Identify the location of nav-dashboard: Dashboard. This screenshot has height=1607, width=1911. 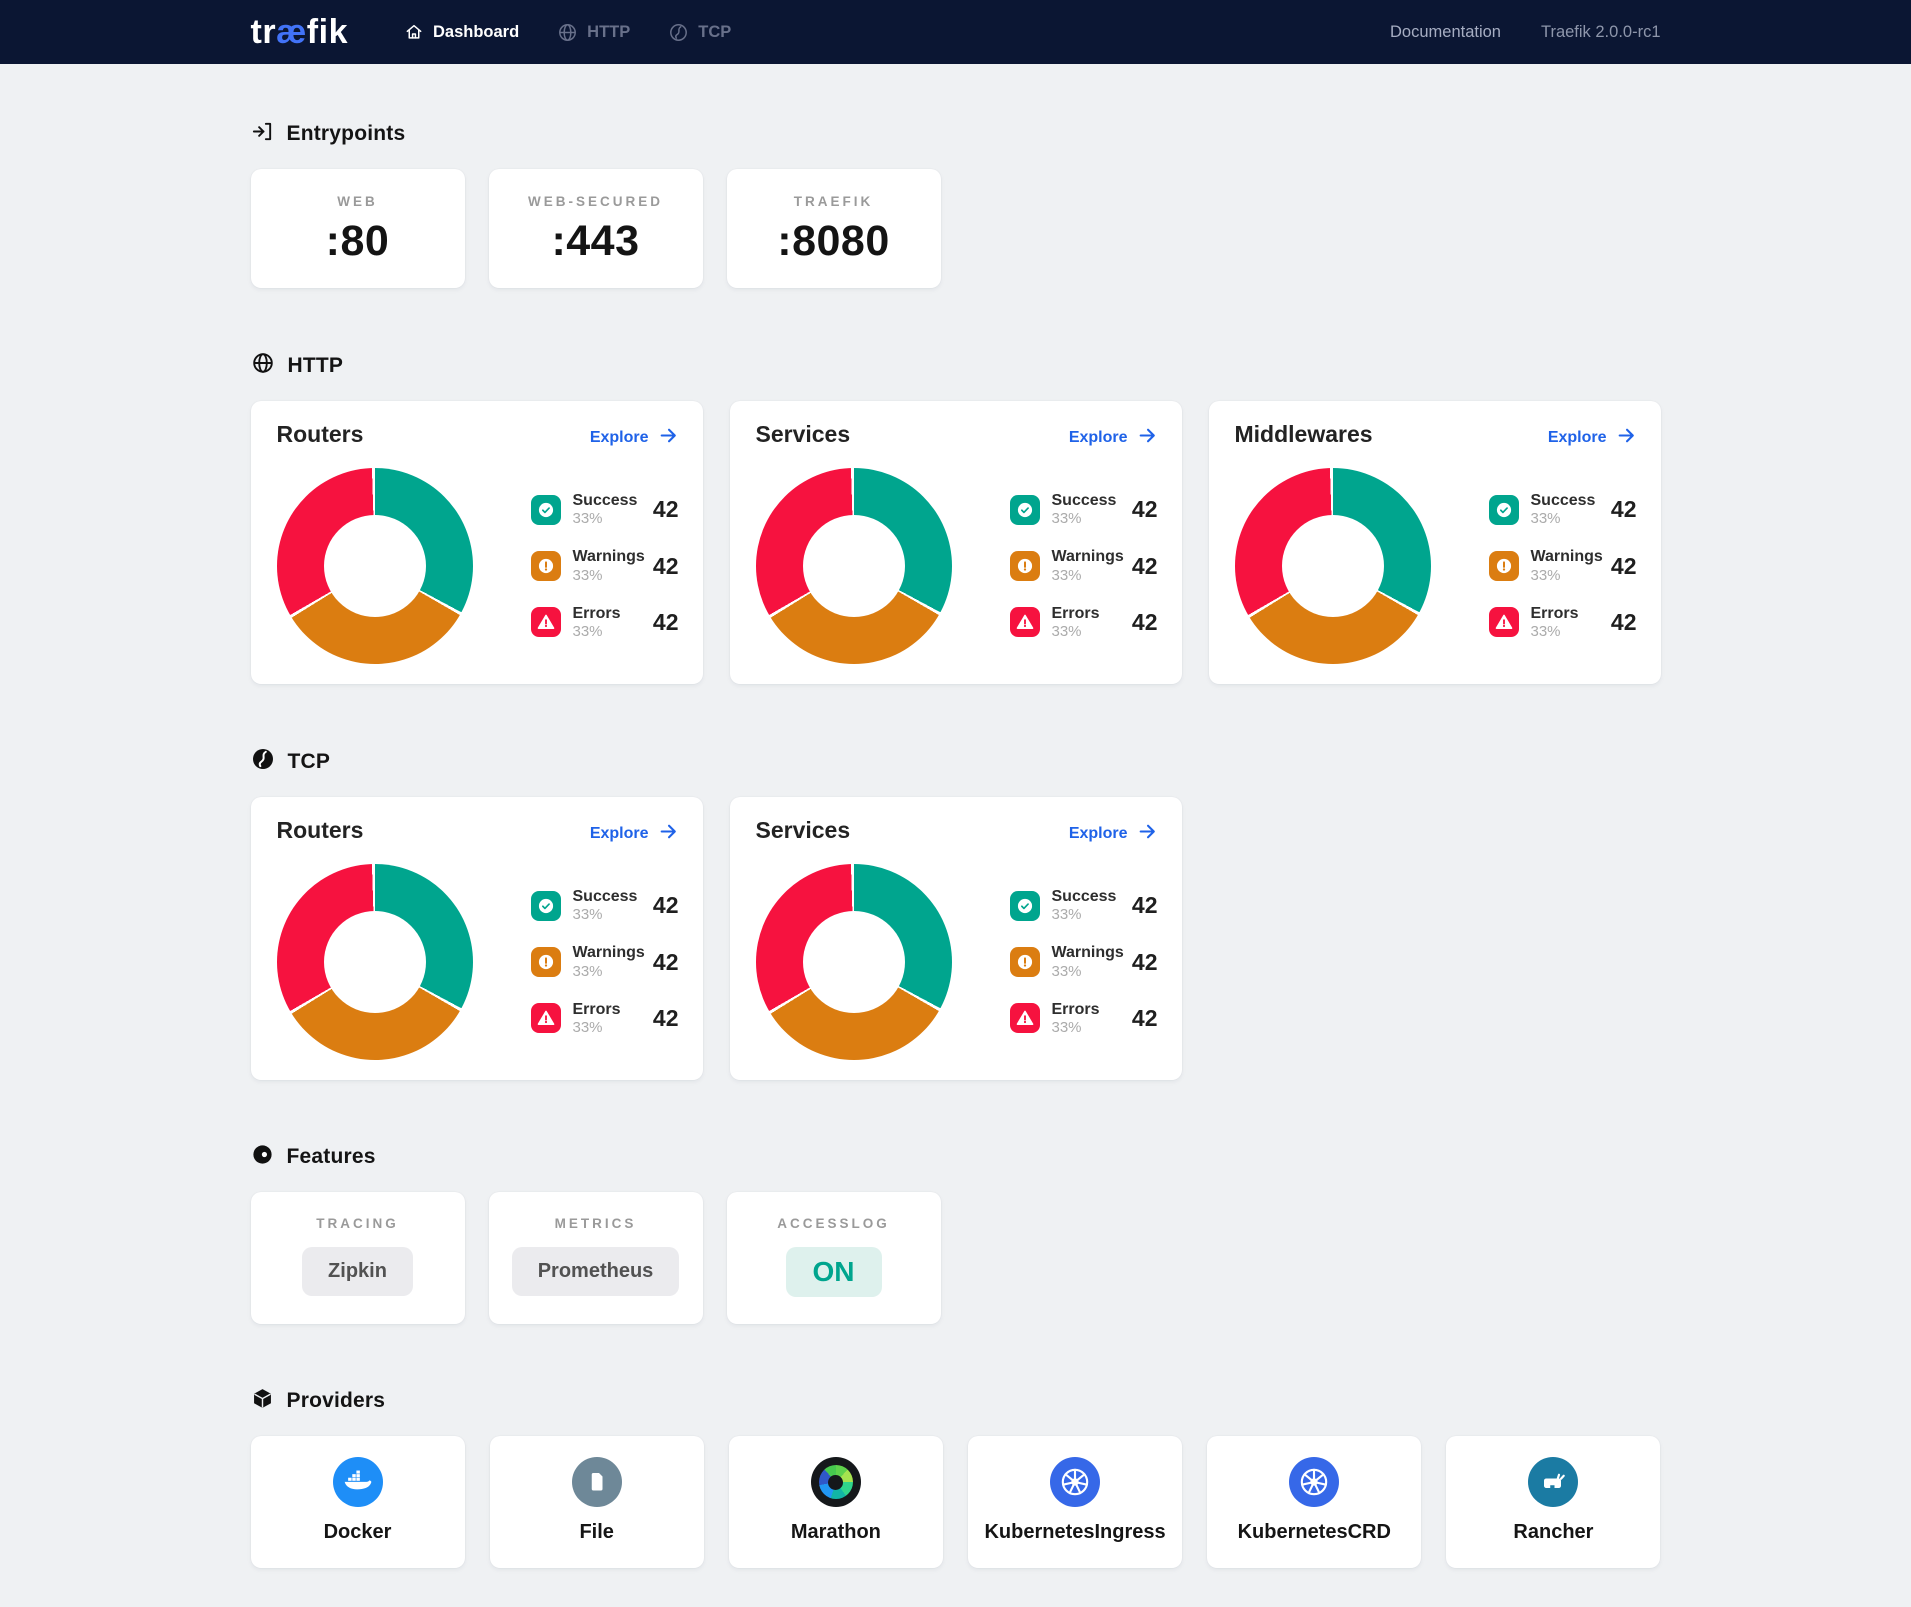
(461, 32).